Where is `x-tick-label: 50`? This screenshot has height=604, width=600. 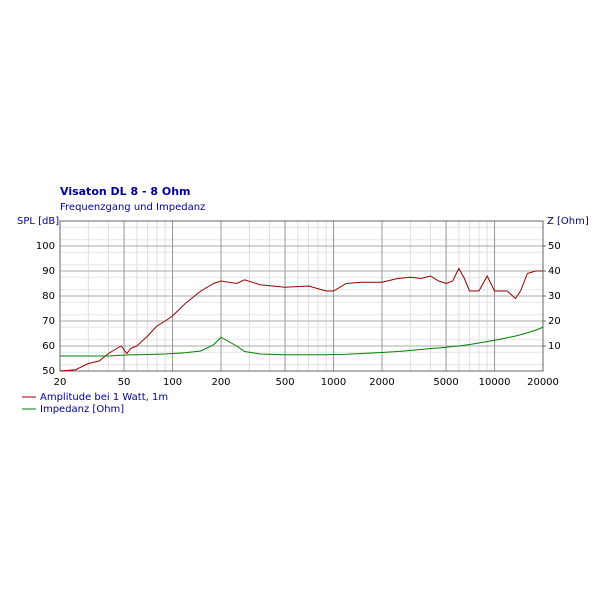 x-tick-label: 50 is located at coordinates (124, 382).